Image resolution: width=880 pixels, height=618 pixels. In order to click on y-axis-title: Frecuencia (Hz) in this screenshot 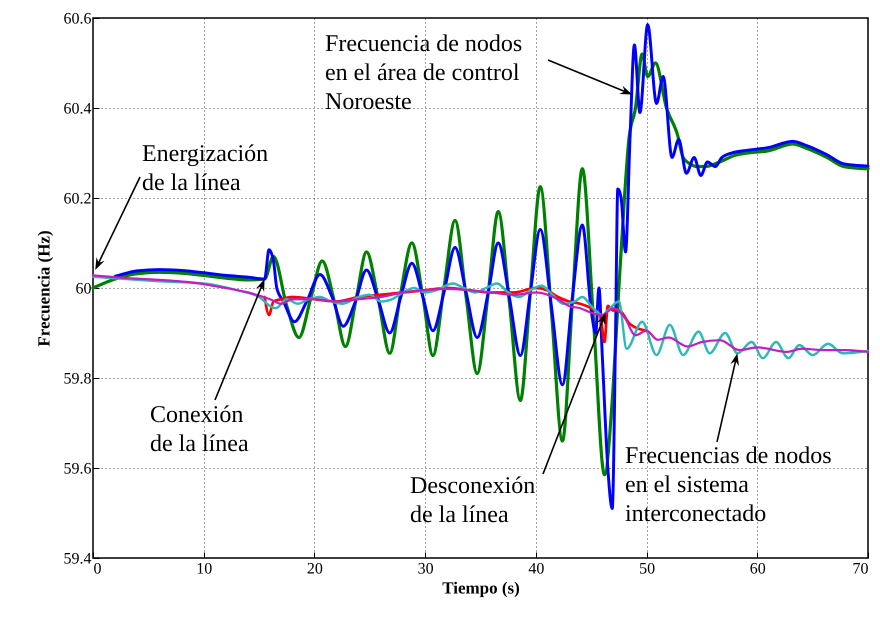, I will do `click(44, 288)`.